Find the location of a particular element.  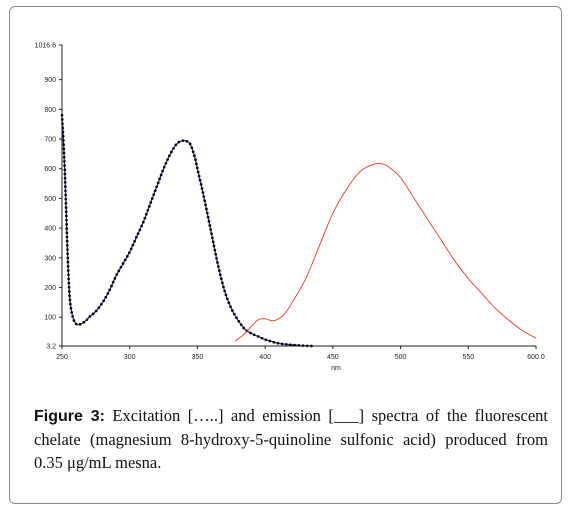

x-axis-label: nm is located at coordinates (336, 368).